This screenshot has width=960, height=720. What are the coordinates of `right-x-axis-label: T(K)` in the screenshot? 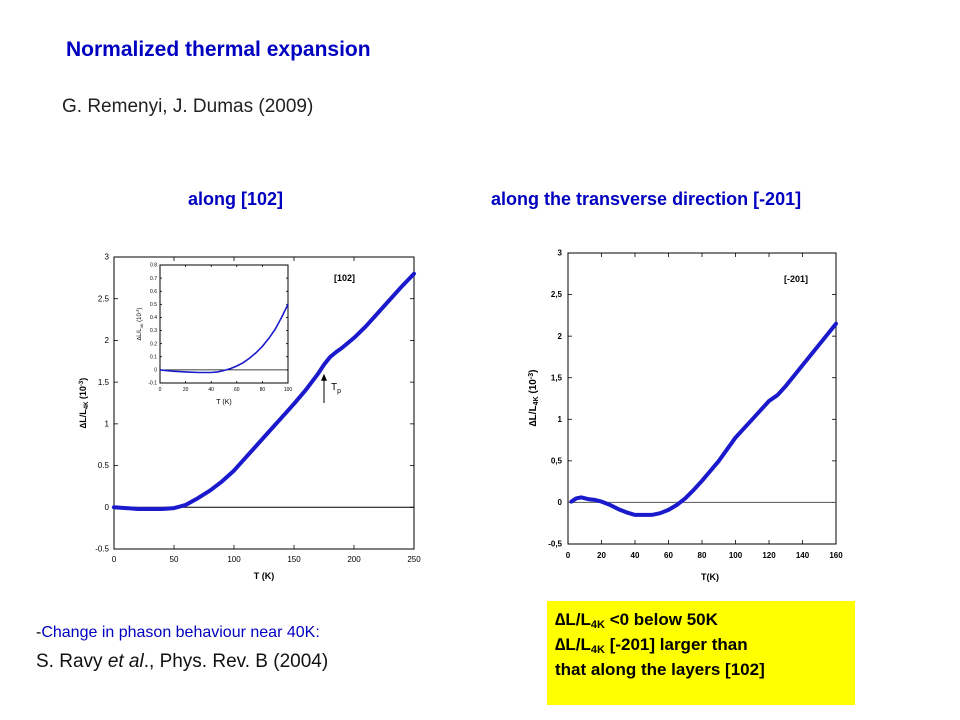 It's located at (710, 577).